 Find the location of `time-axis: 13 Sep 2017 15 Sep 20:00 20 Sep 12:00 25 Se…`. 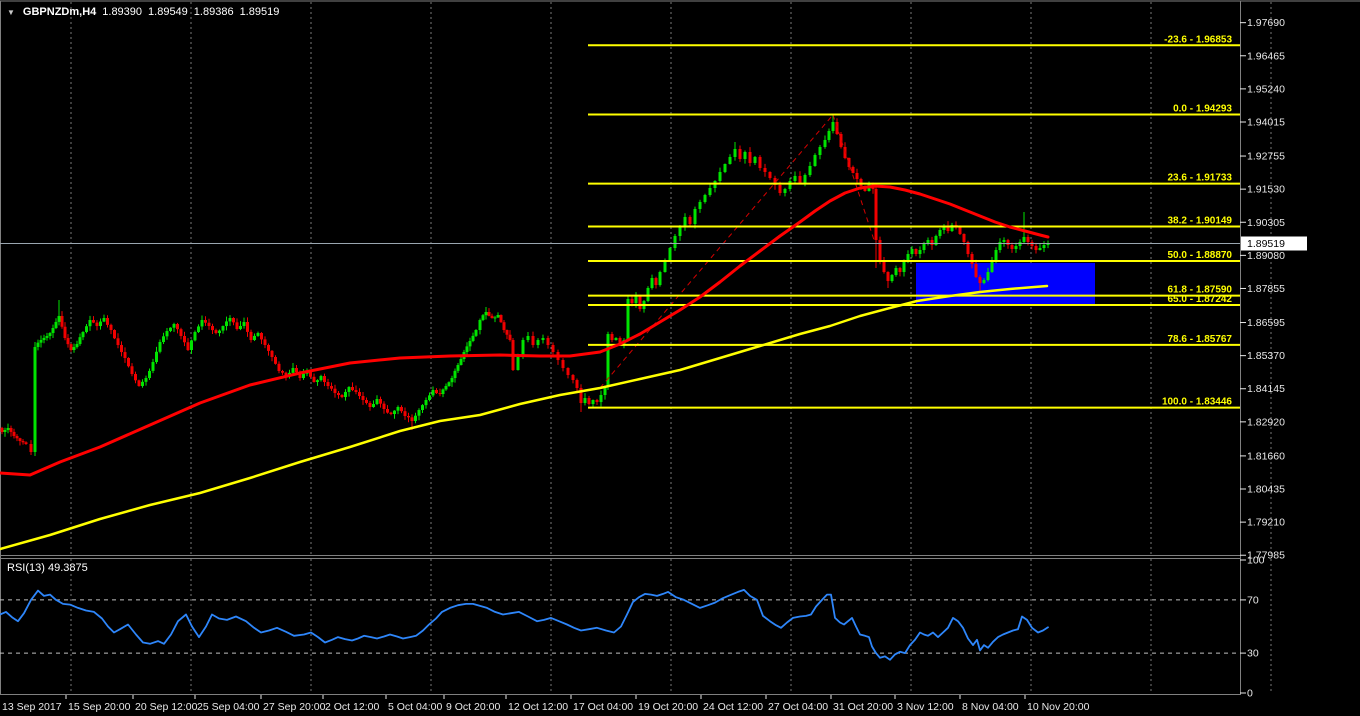

time-axis: 13 Sep 2017 15 Sep 20:00 20 Sep 12:00 25 Se… is located at coordinates (546, 704).